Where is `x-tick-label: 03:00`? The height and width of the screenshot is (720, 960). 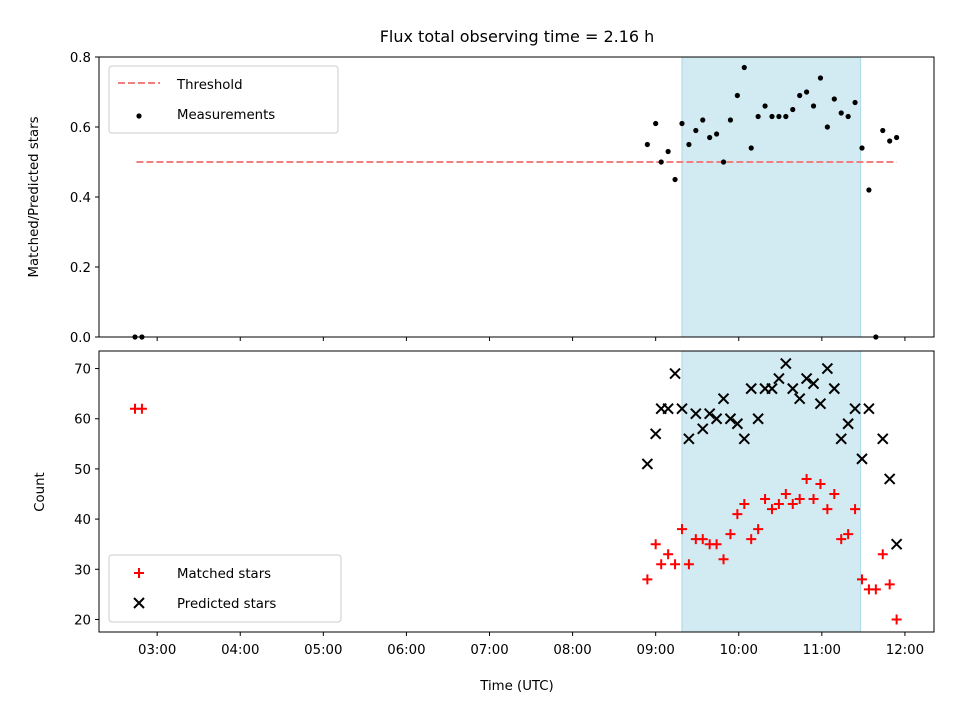 x-tick-label: 03:00 is located at coordinates (157, 650).